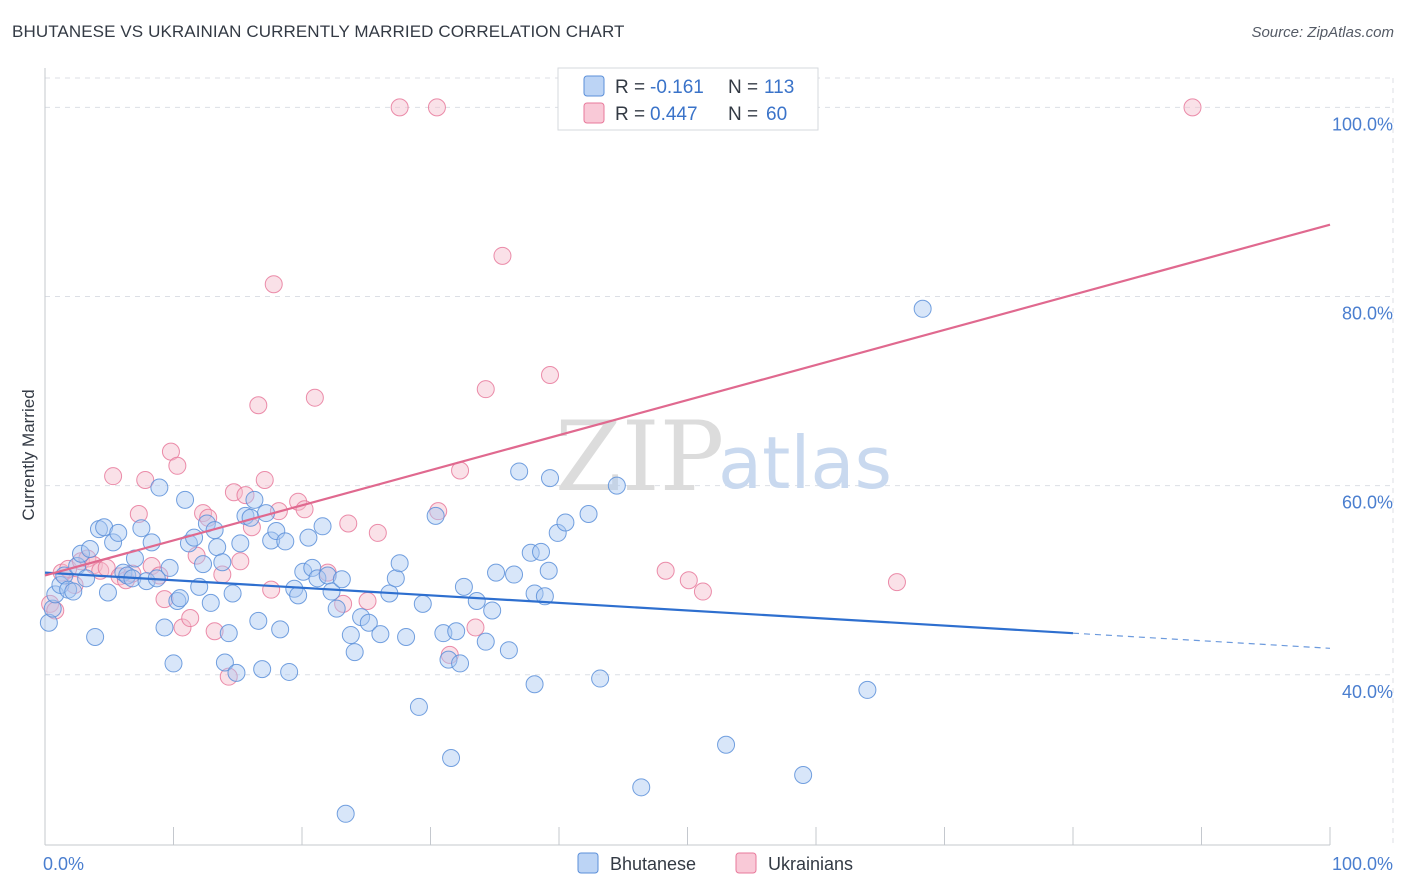 The height and width of the screenshot is (892, 1406). What do you see at coordinates (674, 114) in the screenshot?
I see `legend-r-value-ukrainians: 0.447` at bounding box center [674, 114].